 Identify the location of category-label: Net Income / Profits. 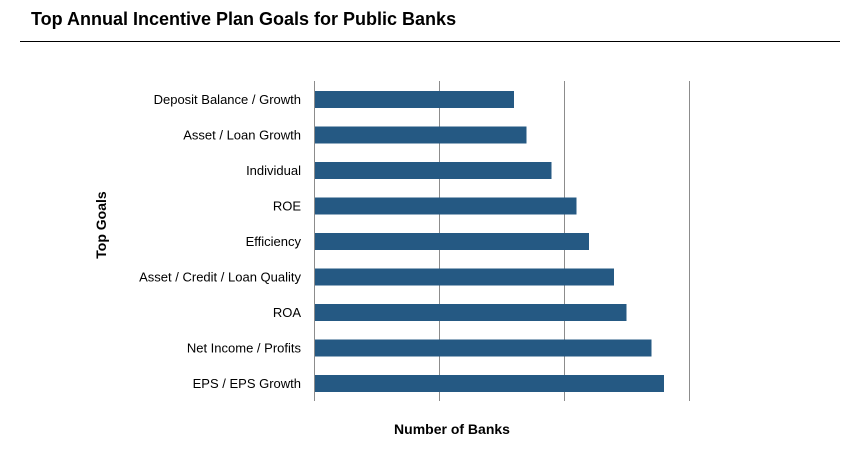
(244, 348).